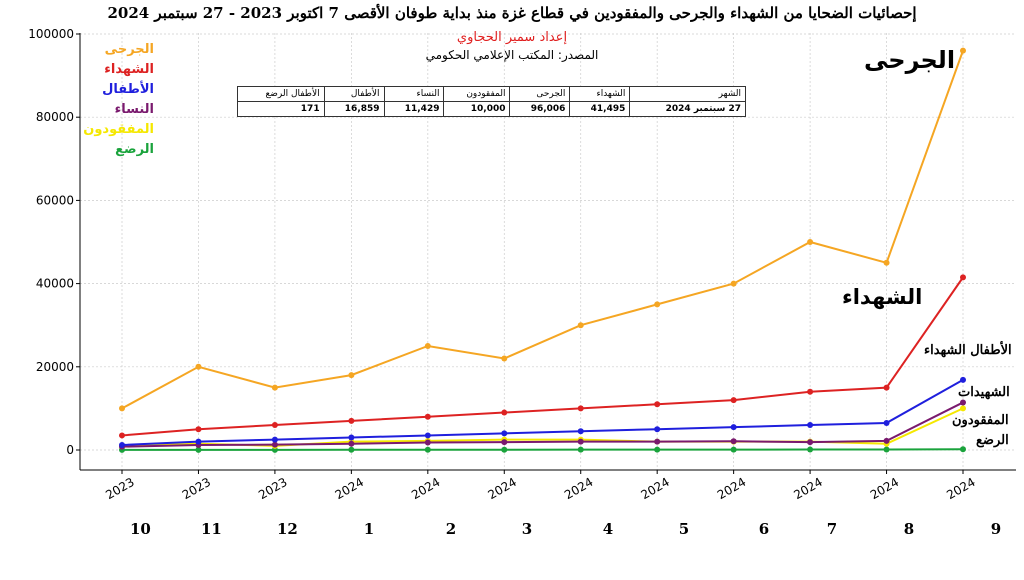  I want to click on annotation-injured: الجرحى, so click(910, 60).